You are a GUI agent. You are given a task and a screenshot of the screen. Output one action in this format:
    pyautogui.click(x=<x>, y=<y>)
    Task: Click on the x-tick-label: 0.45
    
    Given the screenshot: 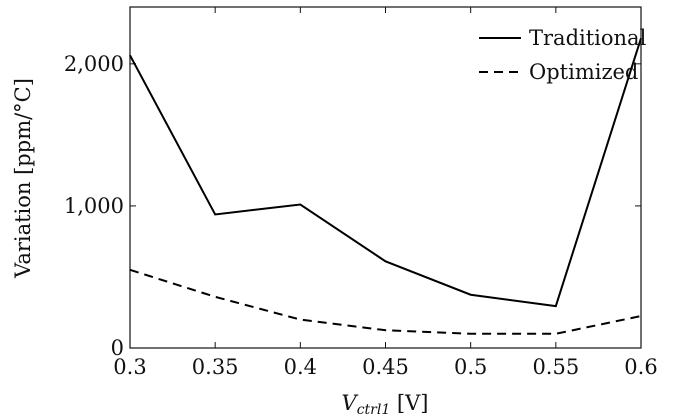 What is the action you would take?
    pyautogui.click(x=385, y=367)
    